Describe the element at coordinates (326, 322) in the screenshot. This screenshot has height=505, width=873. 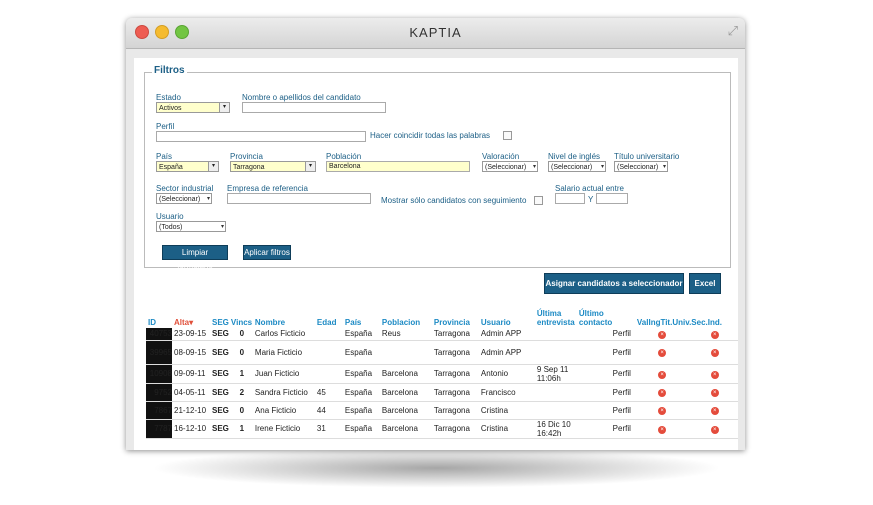
I see `col-edad: Edad` at that location.